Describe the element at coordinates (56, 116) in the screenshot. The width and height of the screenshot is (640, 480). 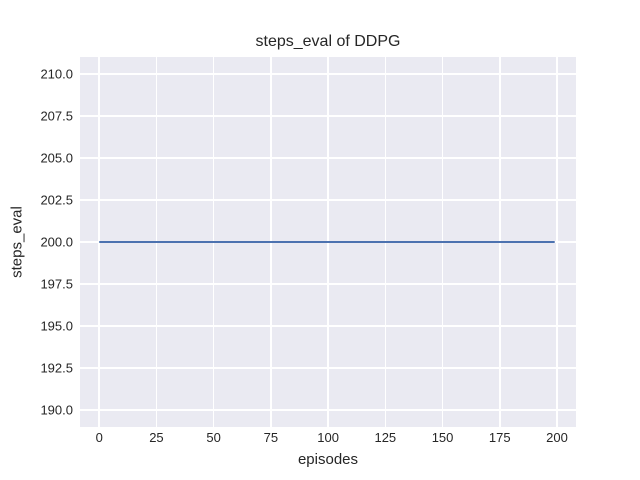
I see `y-tick-label: 207.5` at that location.